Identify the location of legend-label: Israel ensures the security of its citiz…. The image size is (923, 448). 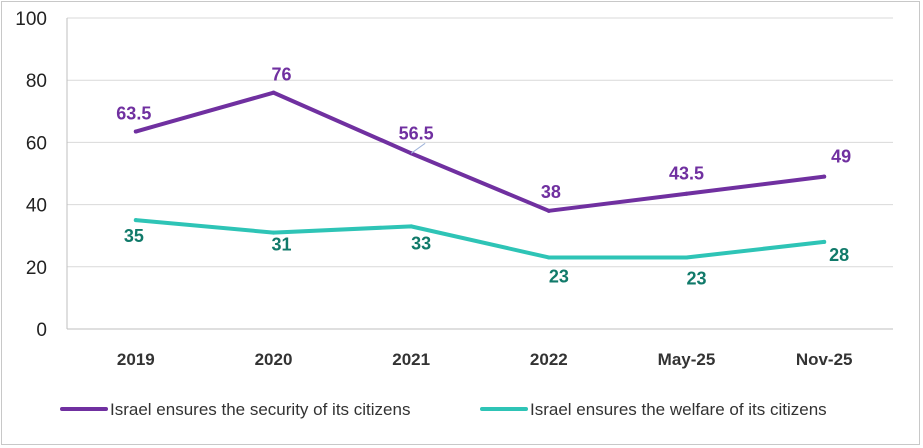
(260, 409).